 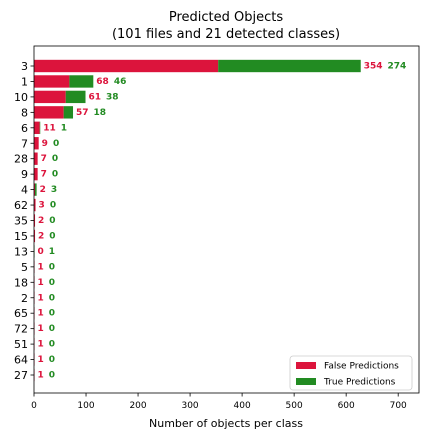 I want to click on data-label-false-35: 2, so click(x=41, y=221).